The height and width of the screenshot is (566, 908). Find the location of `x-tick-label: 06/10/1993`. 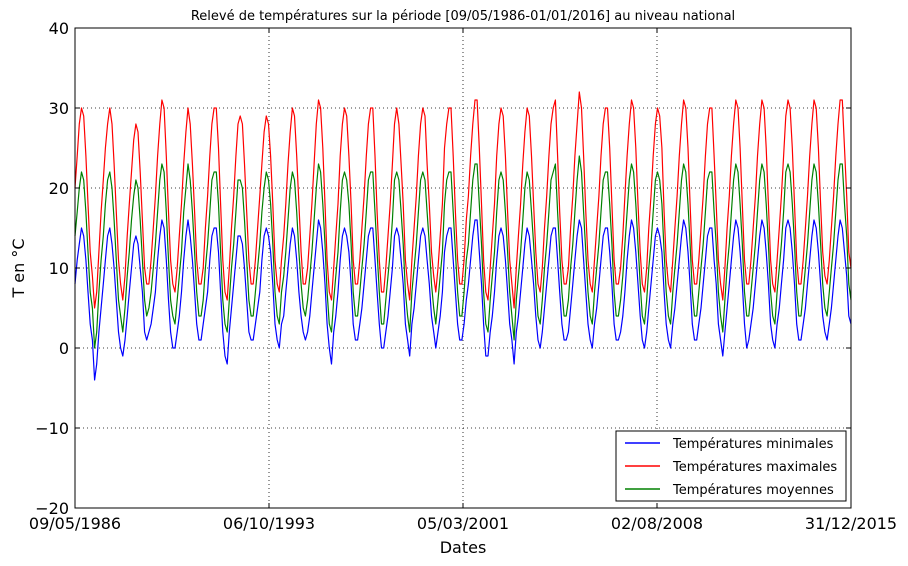

x-tick-label: 06/10/1993 is located at coordinates (269, 523).